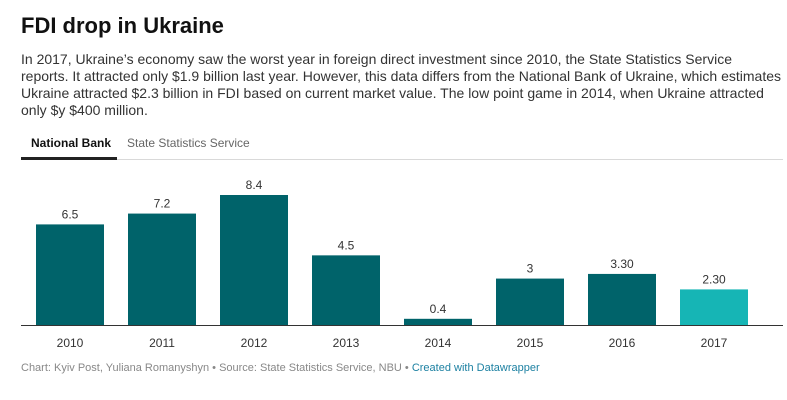 This screenshot has width=787, height=400. Describe the element at coordinates (122, 25) in the screenshot. I see `chart-title: FDI drop in Ukraine` at that location.